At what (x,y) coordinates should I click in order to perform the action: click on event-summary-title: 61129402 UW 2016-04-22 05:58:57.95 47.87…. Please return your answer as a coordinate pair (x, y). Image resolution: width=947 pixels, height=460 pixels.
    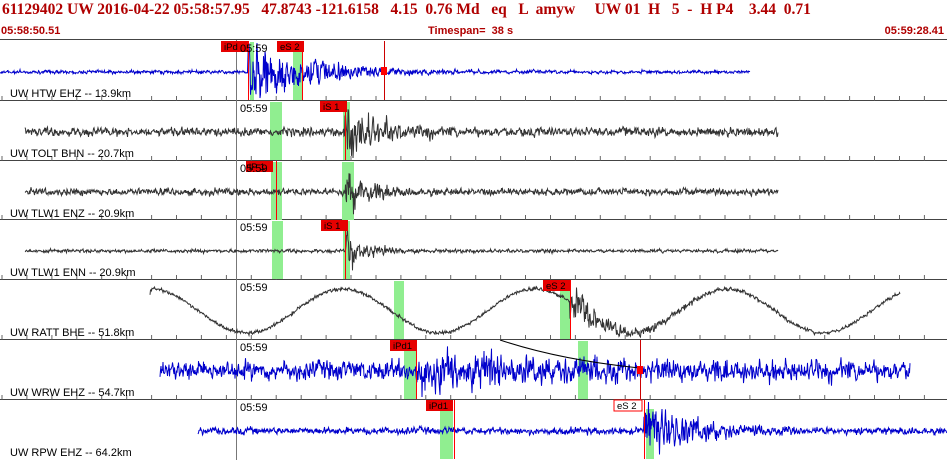
    Looking at the image, I should click on (406, 9).